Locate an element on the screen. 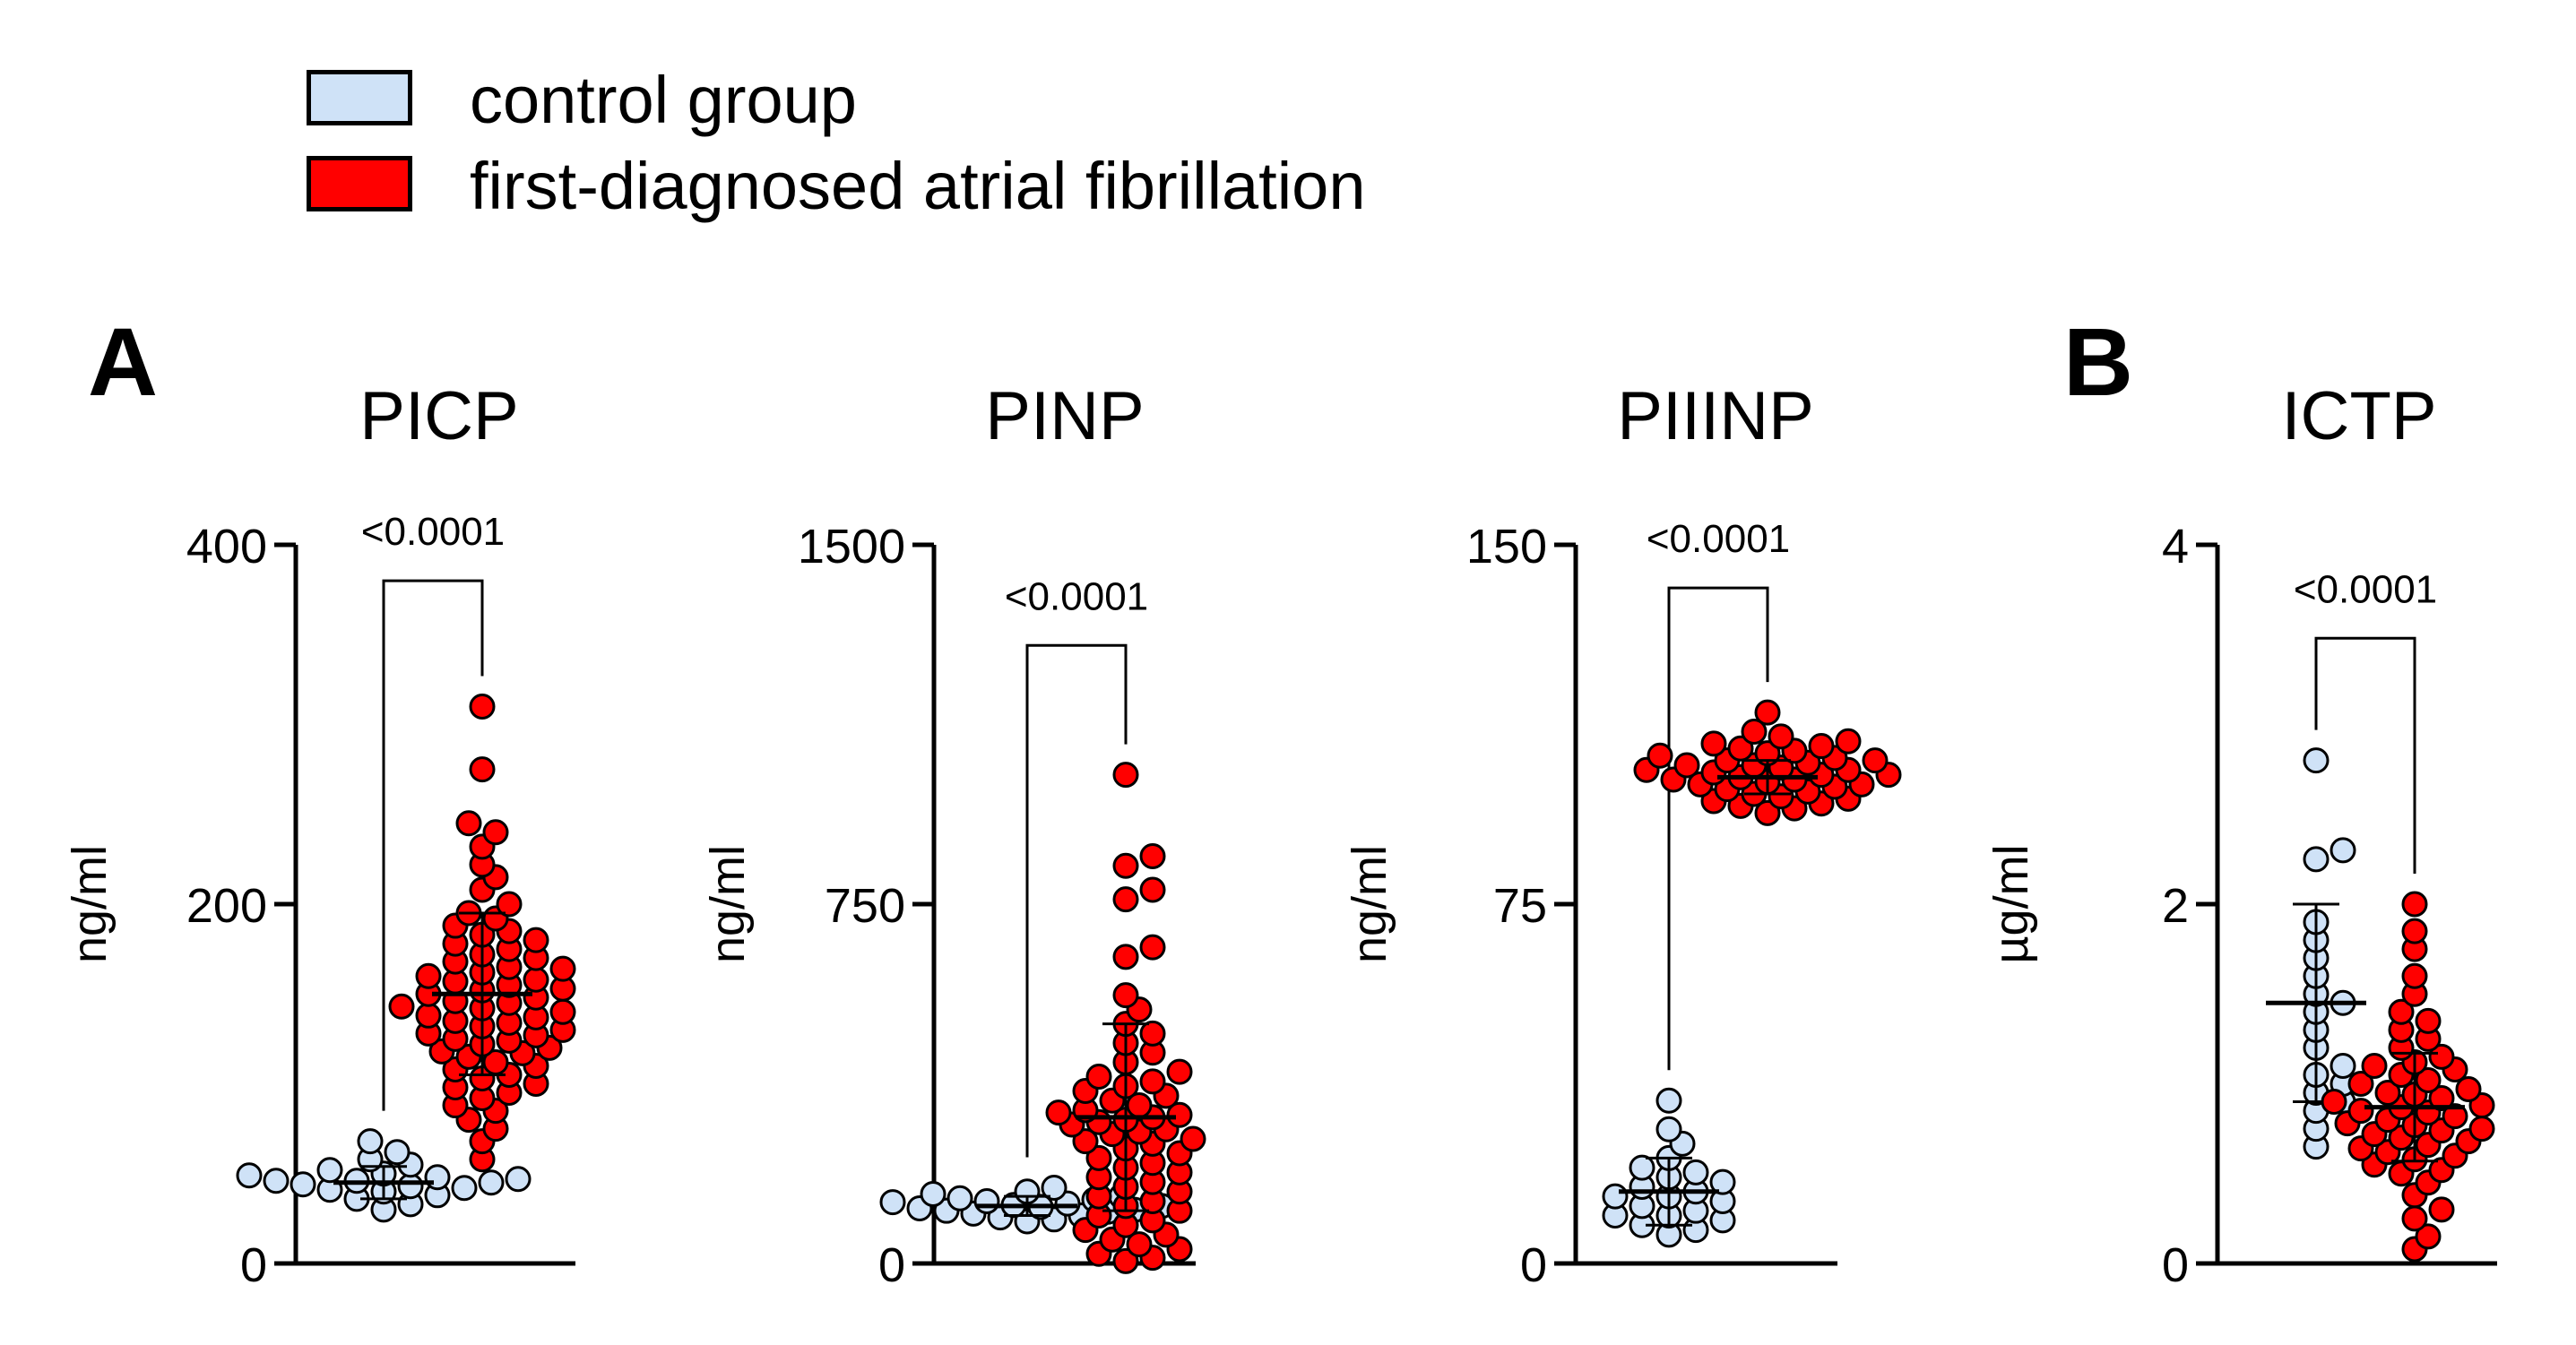 This screenshot has width=2576, height=1345. legend-label-af: first-diagnosed atrial fibrillation is located at coordinates (918, 186).